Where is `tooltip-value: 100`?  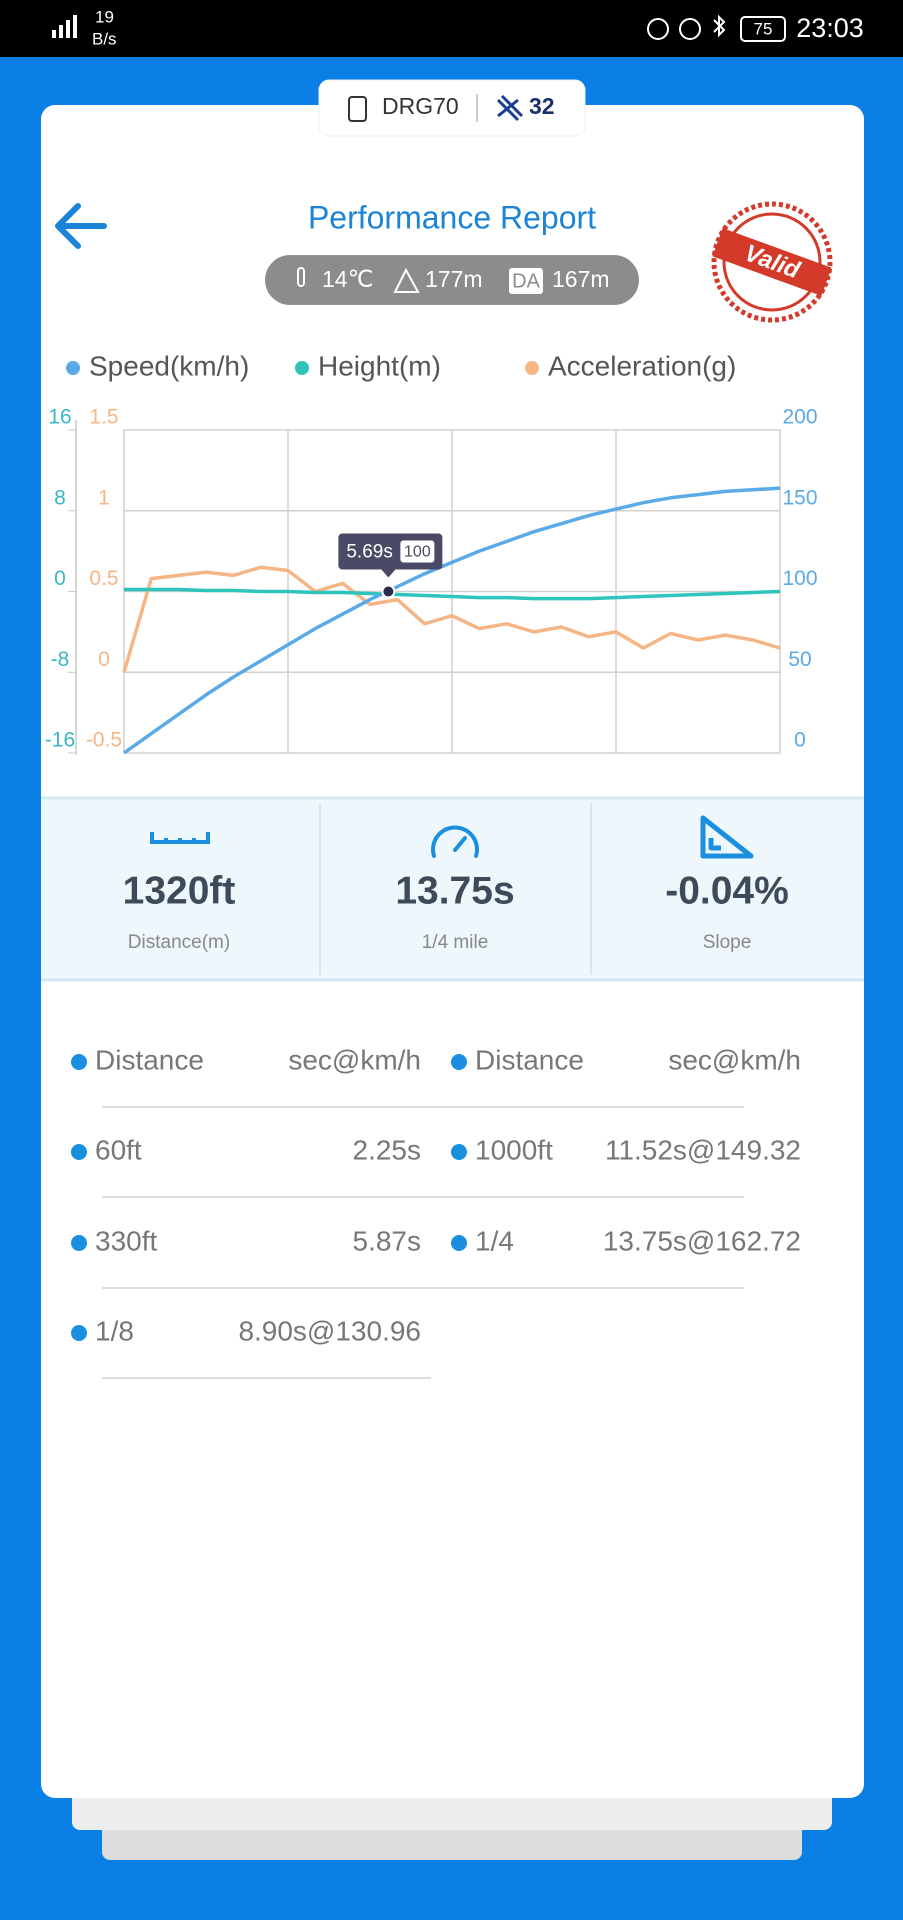
tooltip-value: 100 is located at coordinates (417, 552).